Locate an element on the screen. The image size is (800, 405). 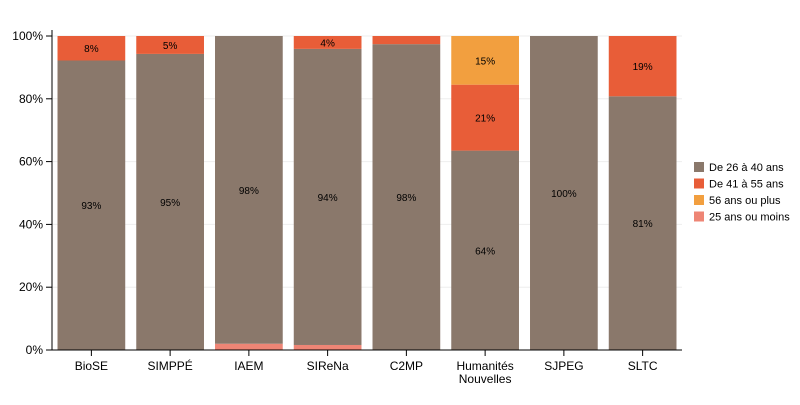
y-tick-label: 60% is located at coordinates (31, 162).